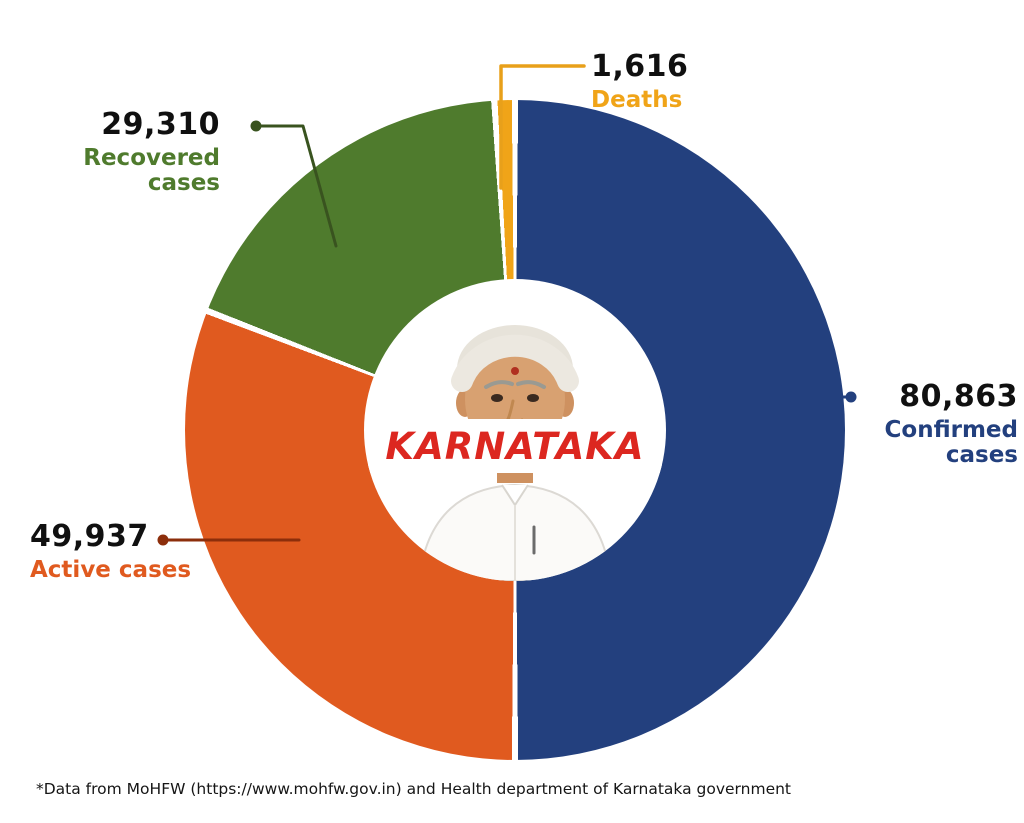 Image resolution: width=1024 pixels, height=823 pixels. I want to click on karnataka-label: KARNATAKA, so click(515, 446).